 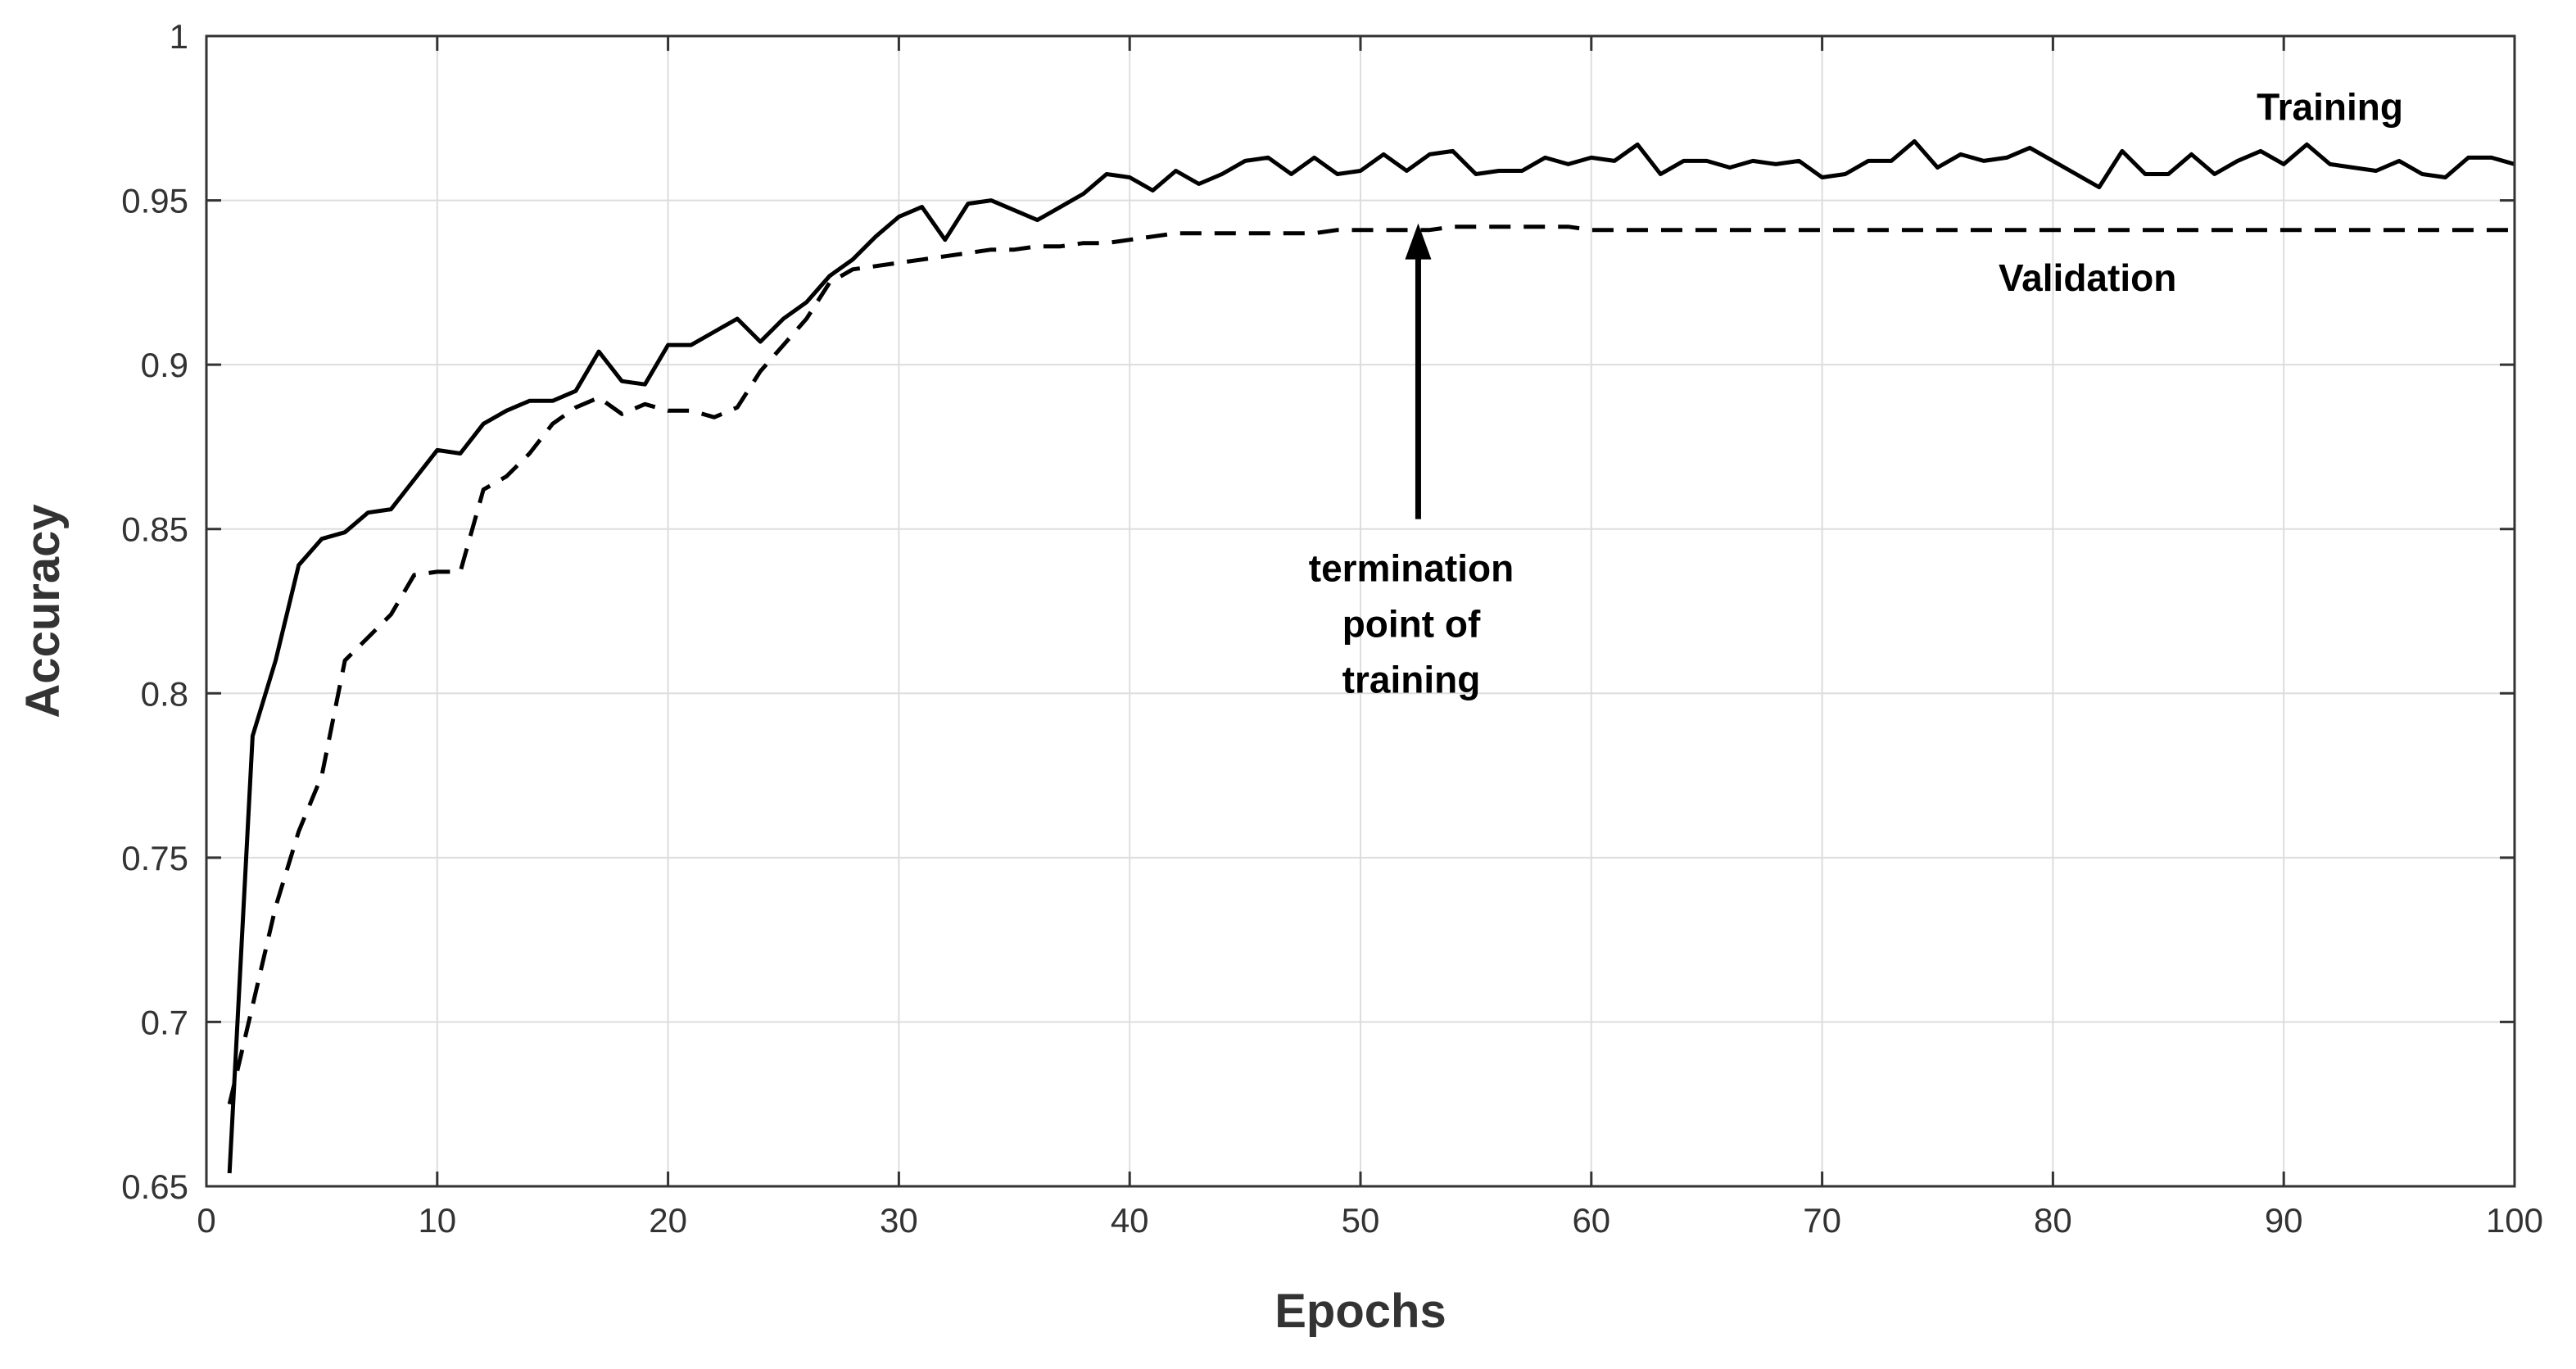 I want to click on annotation-line-3: training, so click(x=1411, y=680).